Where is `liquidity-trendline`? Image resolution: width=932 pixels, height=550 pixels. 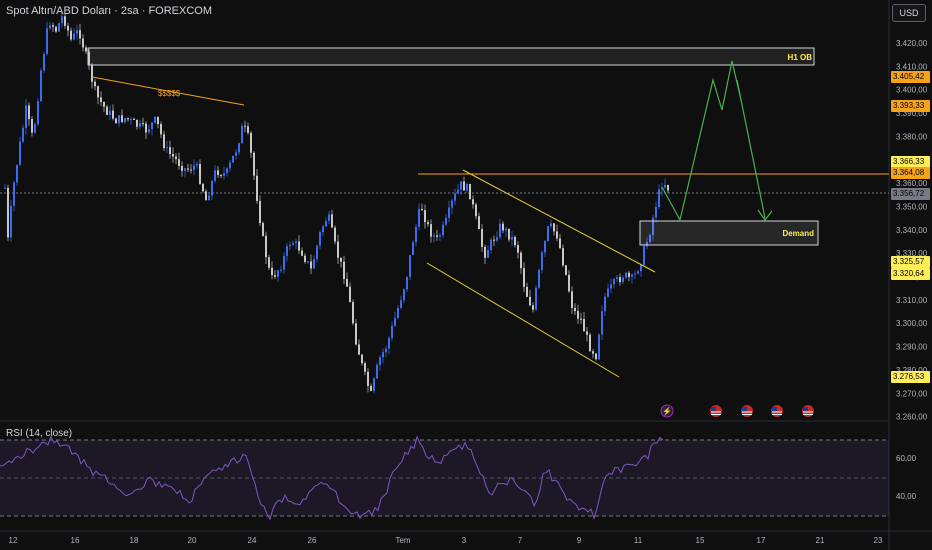 liquidity-trendline is located at coordinates (168, 91).